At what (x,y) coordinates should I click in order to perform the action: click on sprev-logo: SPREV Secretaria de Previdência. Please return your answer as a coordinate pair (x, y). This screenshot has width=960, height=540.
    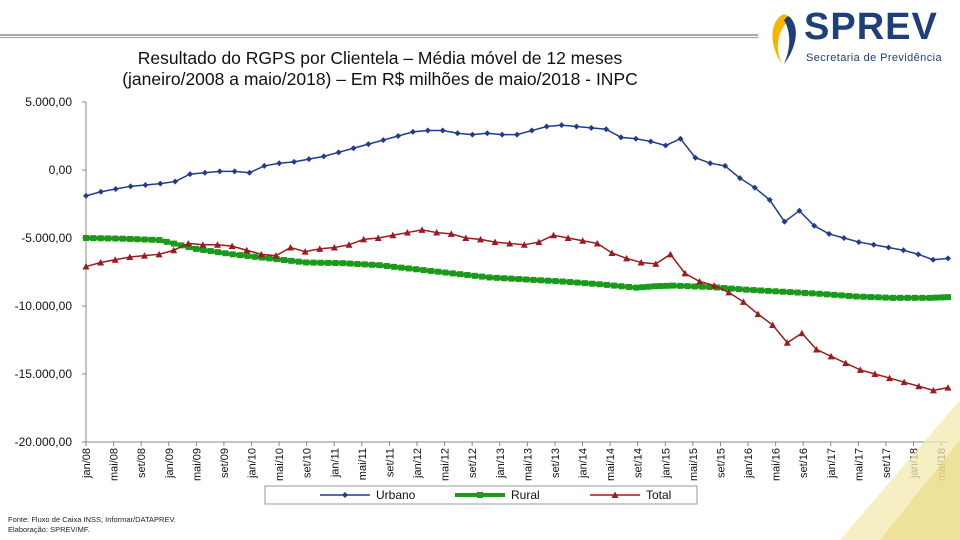
    Looking at the image, I should click on (859, 38).